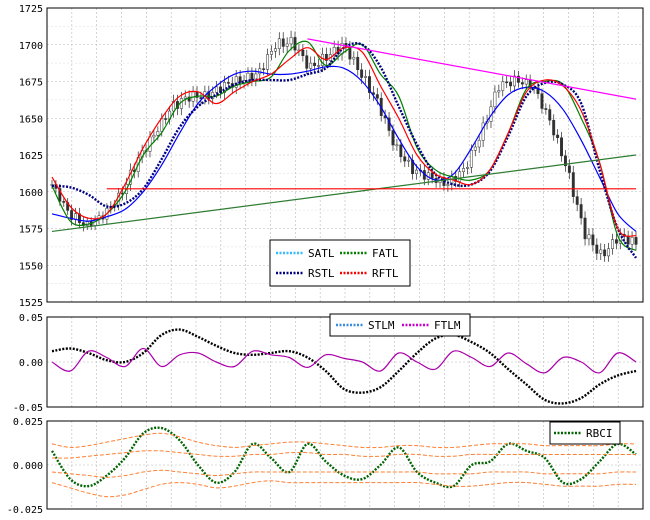 This screenshot has height=520, width=650. Describe the element at coordinates (400, 325) in the screenshot. I see `legend-panel-2: STLM FTLM` at that location.